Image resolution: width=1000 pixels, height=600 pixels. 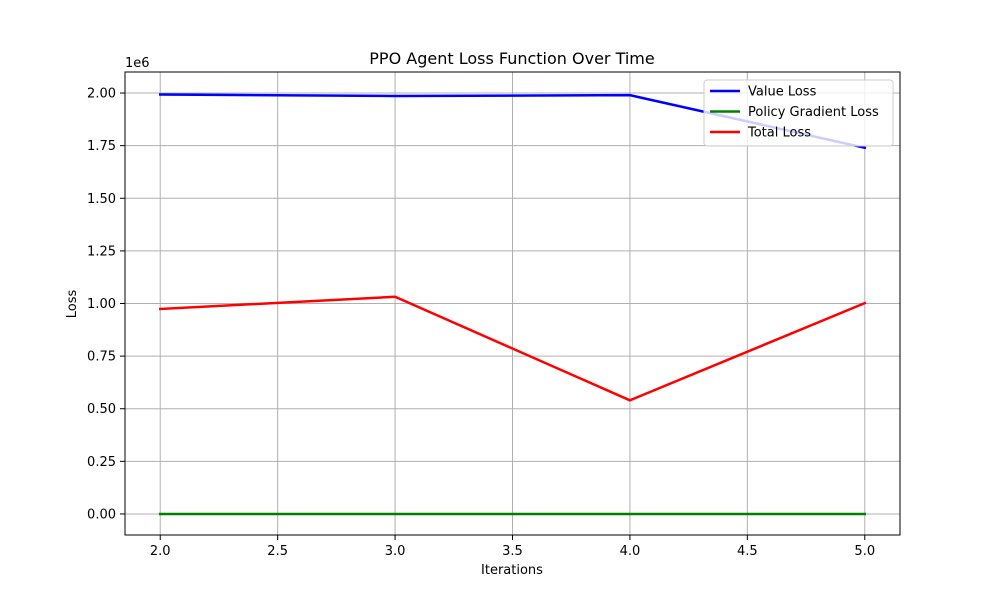 What do you see at coordinates (101, 462) in the screenshot?
I see `y-tick-label: 0.25` at bounding box center [101, 462].